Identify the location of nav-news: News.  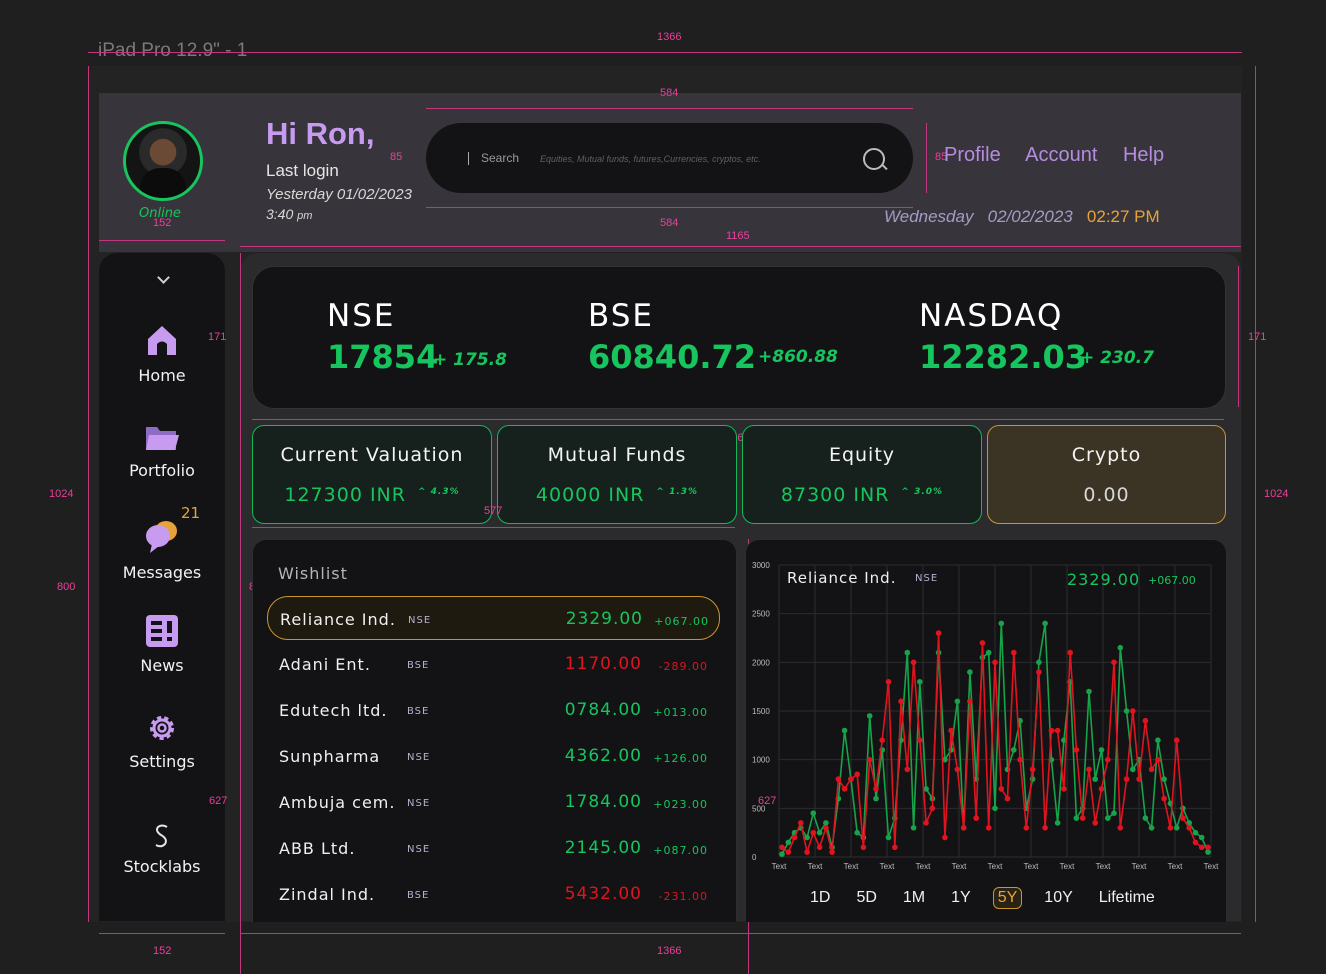
(162, 644).